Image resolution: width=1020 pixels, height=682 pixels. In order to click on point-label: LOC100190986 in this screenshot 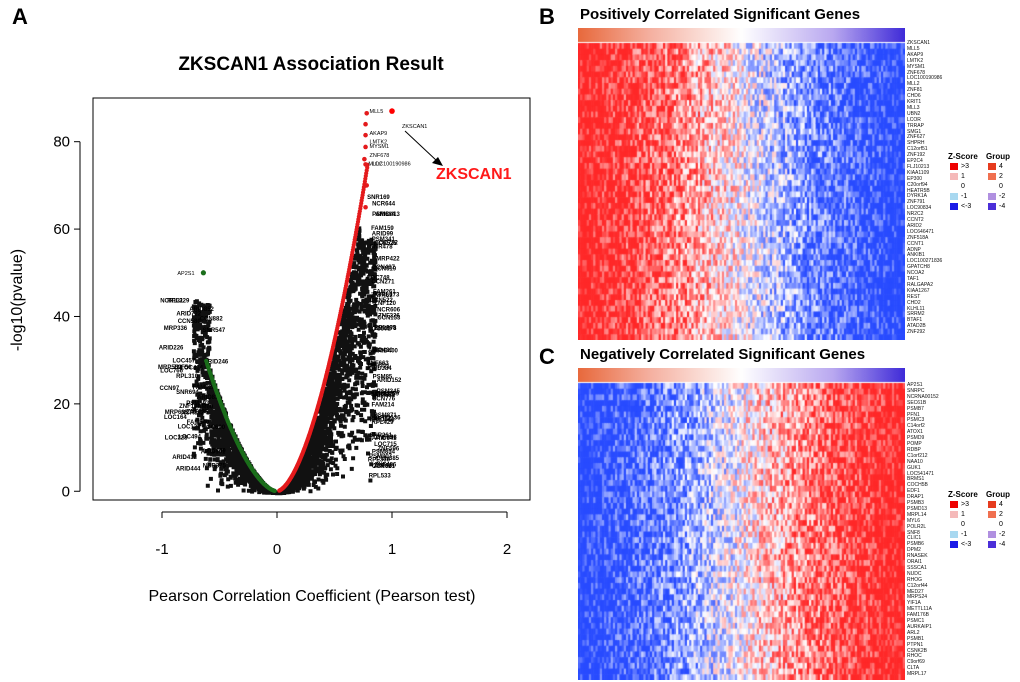, I will do `click(391, 165)`.